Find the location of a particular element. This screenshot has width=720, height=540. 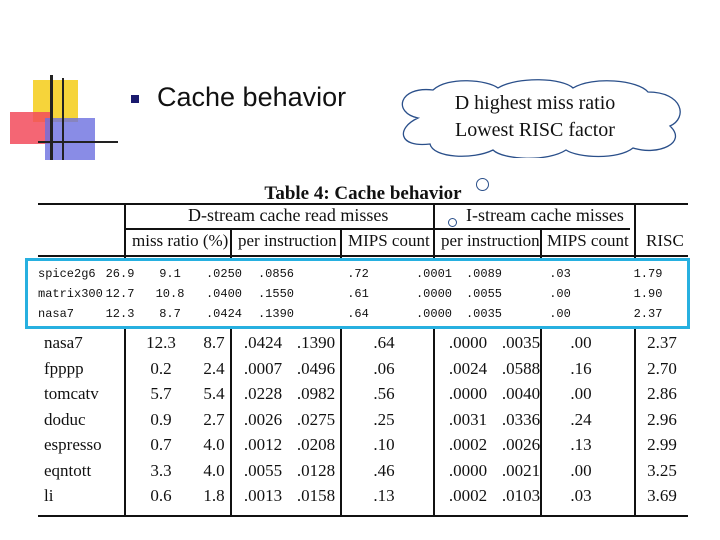

table-cell: 0.2 is located at coordinates (161, 368).